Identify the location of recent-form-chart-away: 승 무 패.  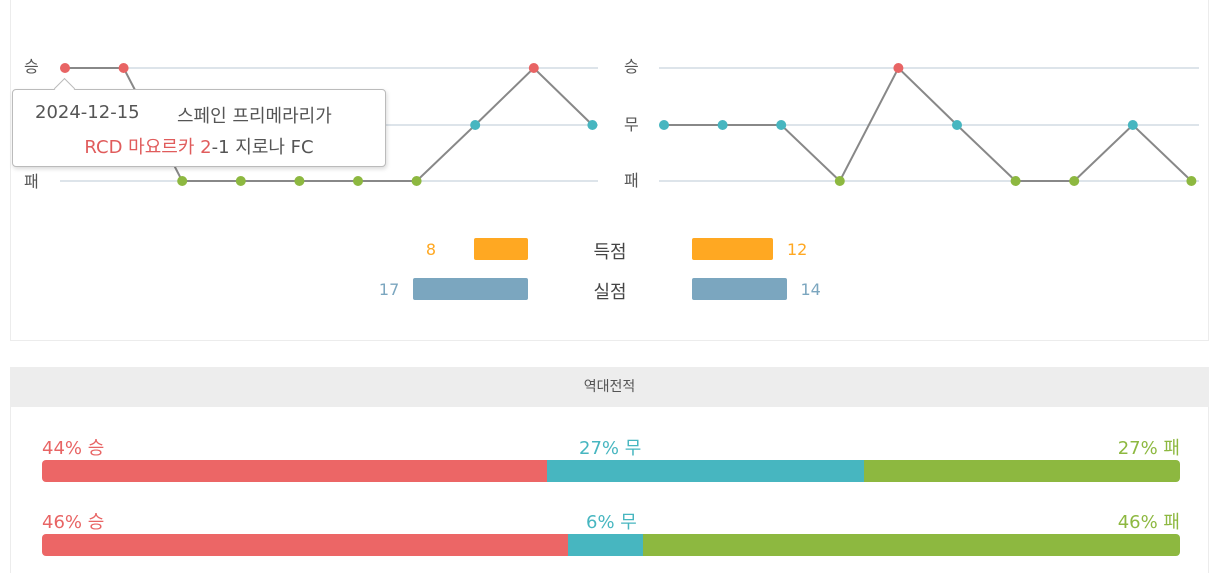
(911, 123).